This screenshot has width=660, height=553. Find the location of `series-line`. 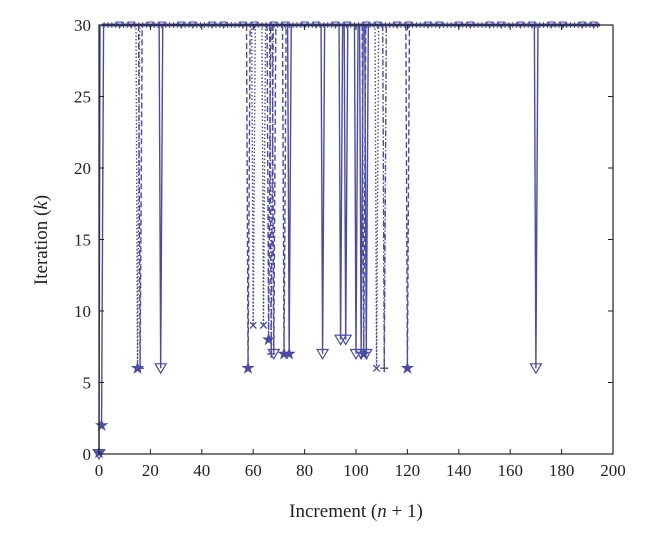

series-line is located at coordinates (102, 225).